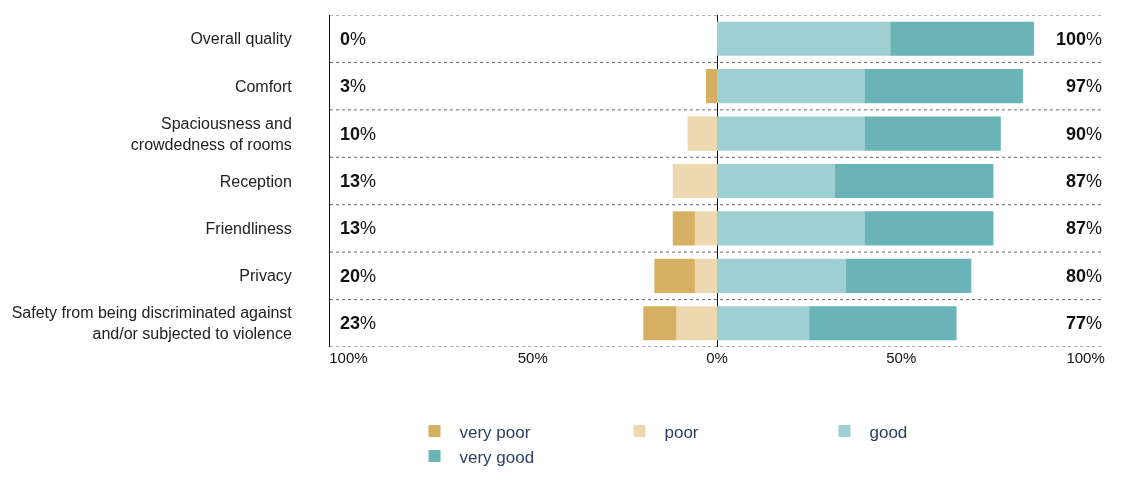 The image size is (1124, 487). Describe the element at coordinates (353, 39) in the screenshot. I see `annotation: 0%` at that location.